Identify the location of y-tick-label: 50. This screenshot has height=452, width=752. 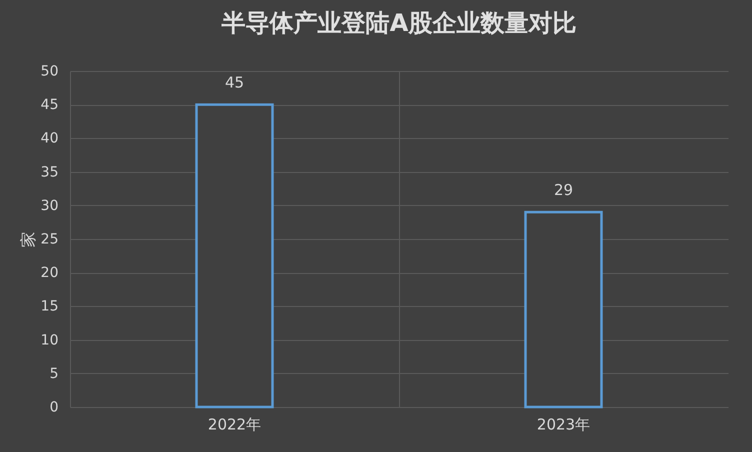
(49, 72).